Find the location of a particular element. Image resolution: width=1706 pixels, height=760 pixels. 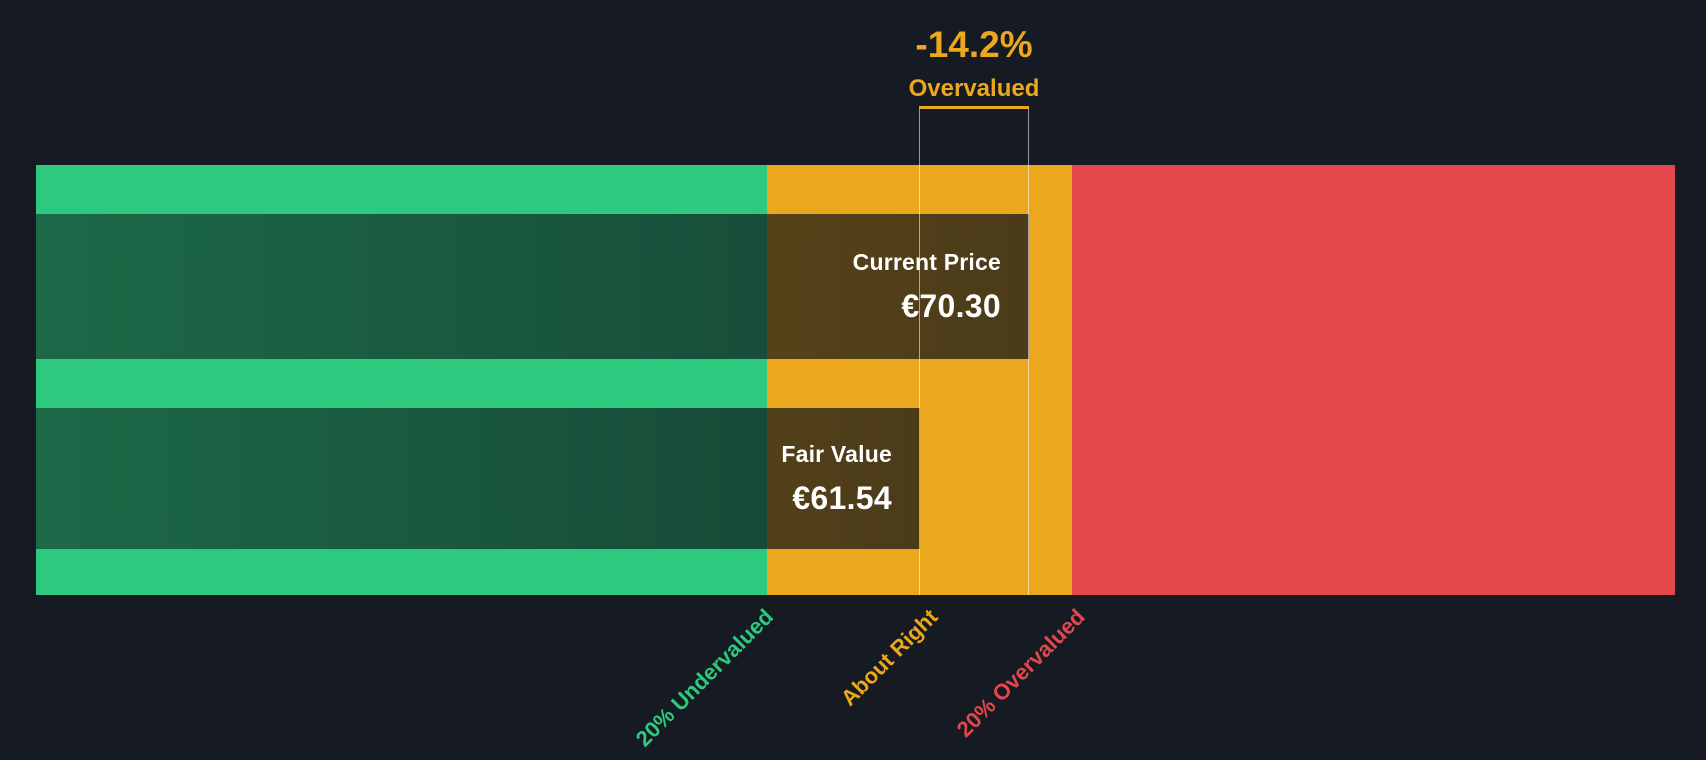

axis-label-about-right: About Right is located at coordinates (889, 657).